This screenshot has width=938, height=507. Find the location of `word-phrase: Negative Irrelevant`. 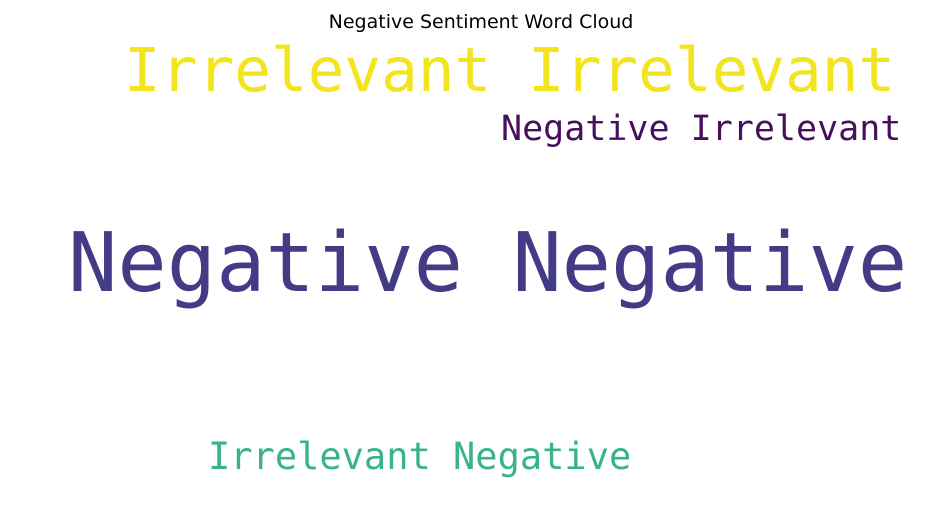

word-phrase: Negative Irrelevant is located at coordinates (701, 129).